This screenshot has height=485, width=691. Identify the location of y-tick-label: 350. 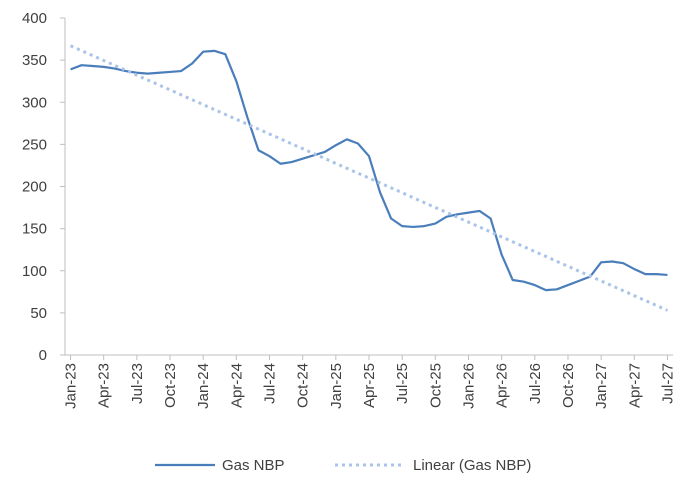
(34, 60).